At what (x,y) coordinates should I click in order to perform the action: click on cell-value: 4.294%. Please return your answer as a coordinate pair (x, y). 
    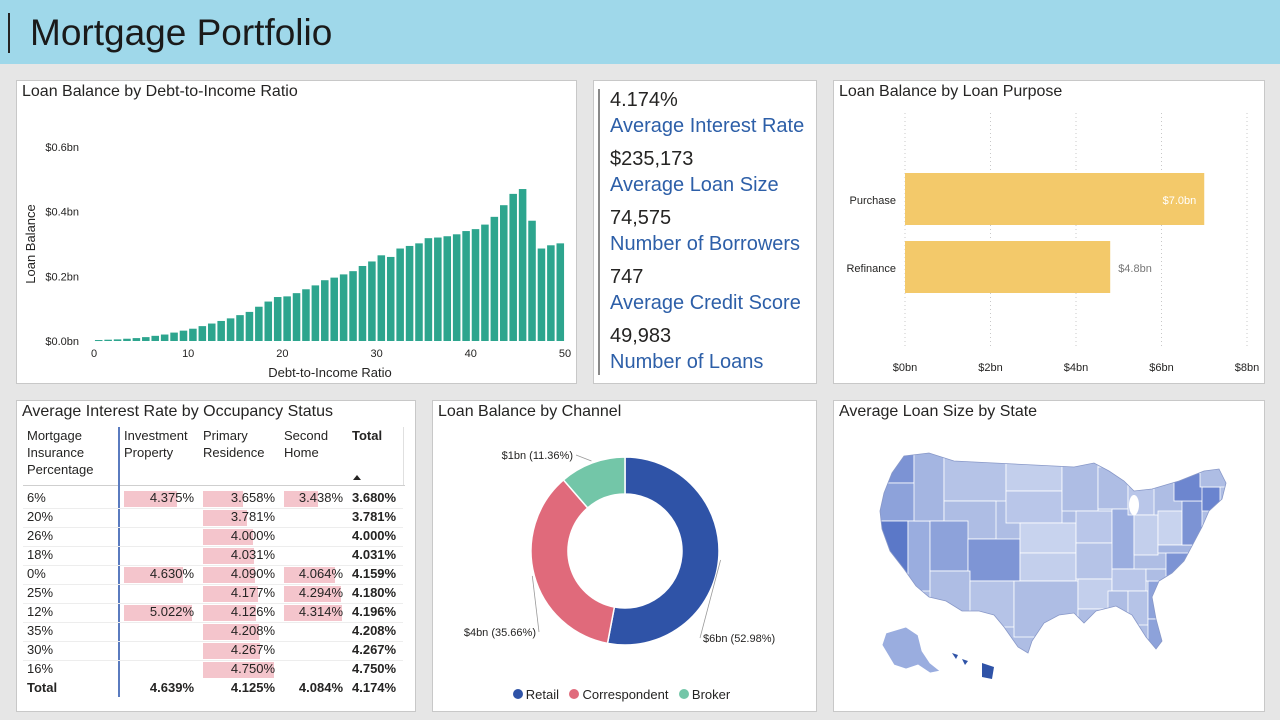
    Looking at the image, I should click on (320, 592).